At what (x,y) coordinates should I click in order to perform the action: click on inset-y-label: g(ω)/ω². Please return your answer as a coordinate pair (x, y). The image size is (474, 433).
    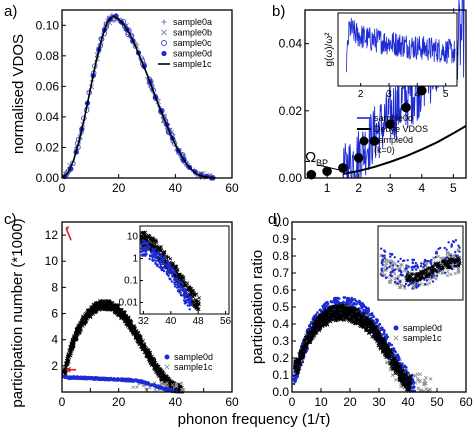
    Looking at the image, I should click on (329, 49).